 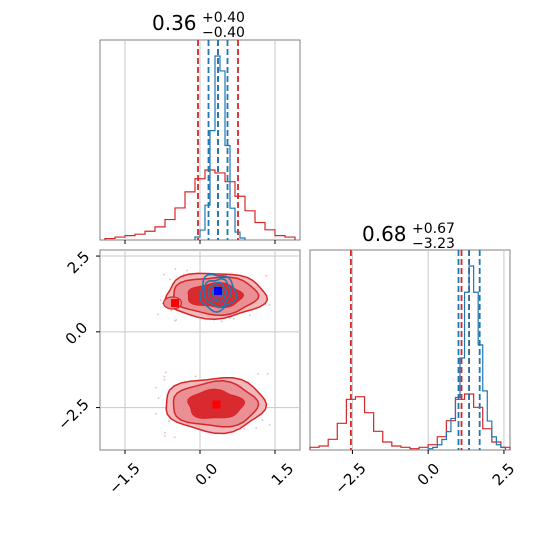 What do you see at coordinates (433, 229) in the screenshot?
I see `title-bottom-right-plus: +0.67` at bounding box center [433, 229].